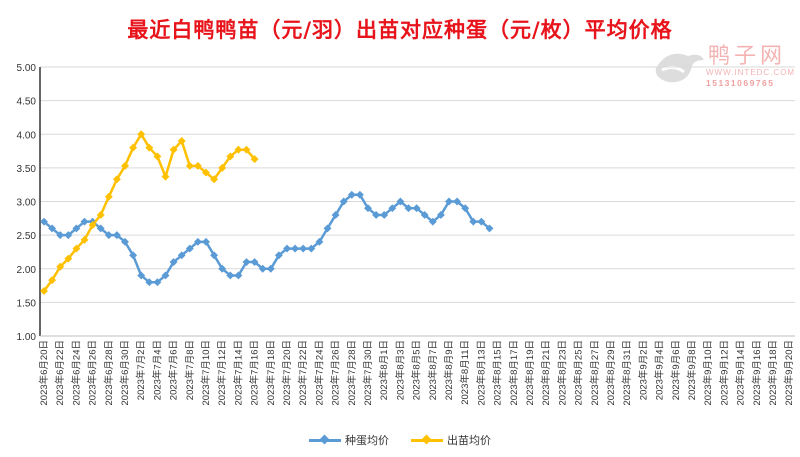 Image resolution: width=800 pixels, height=457 pixels. Describe the element at coordinates (514, 372) in the screenshot. I see `x-tick-label: 2023年8月17日` at that location.